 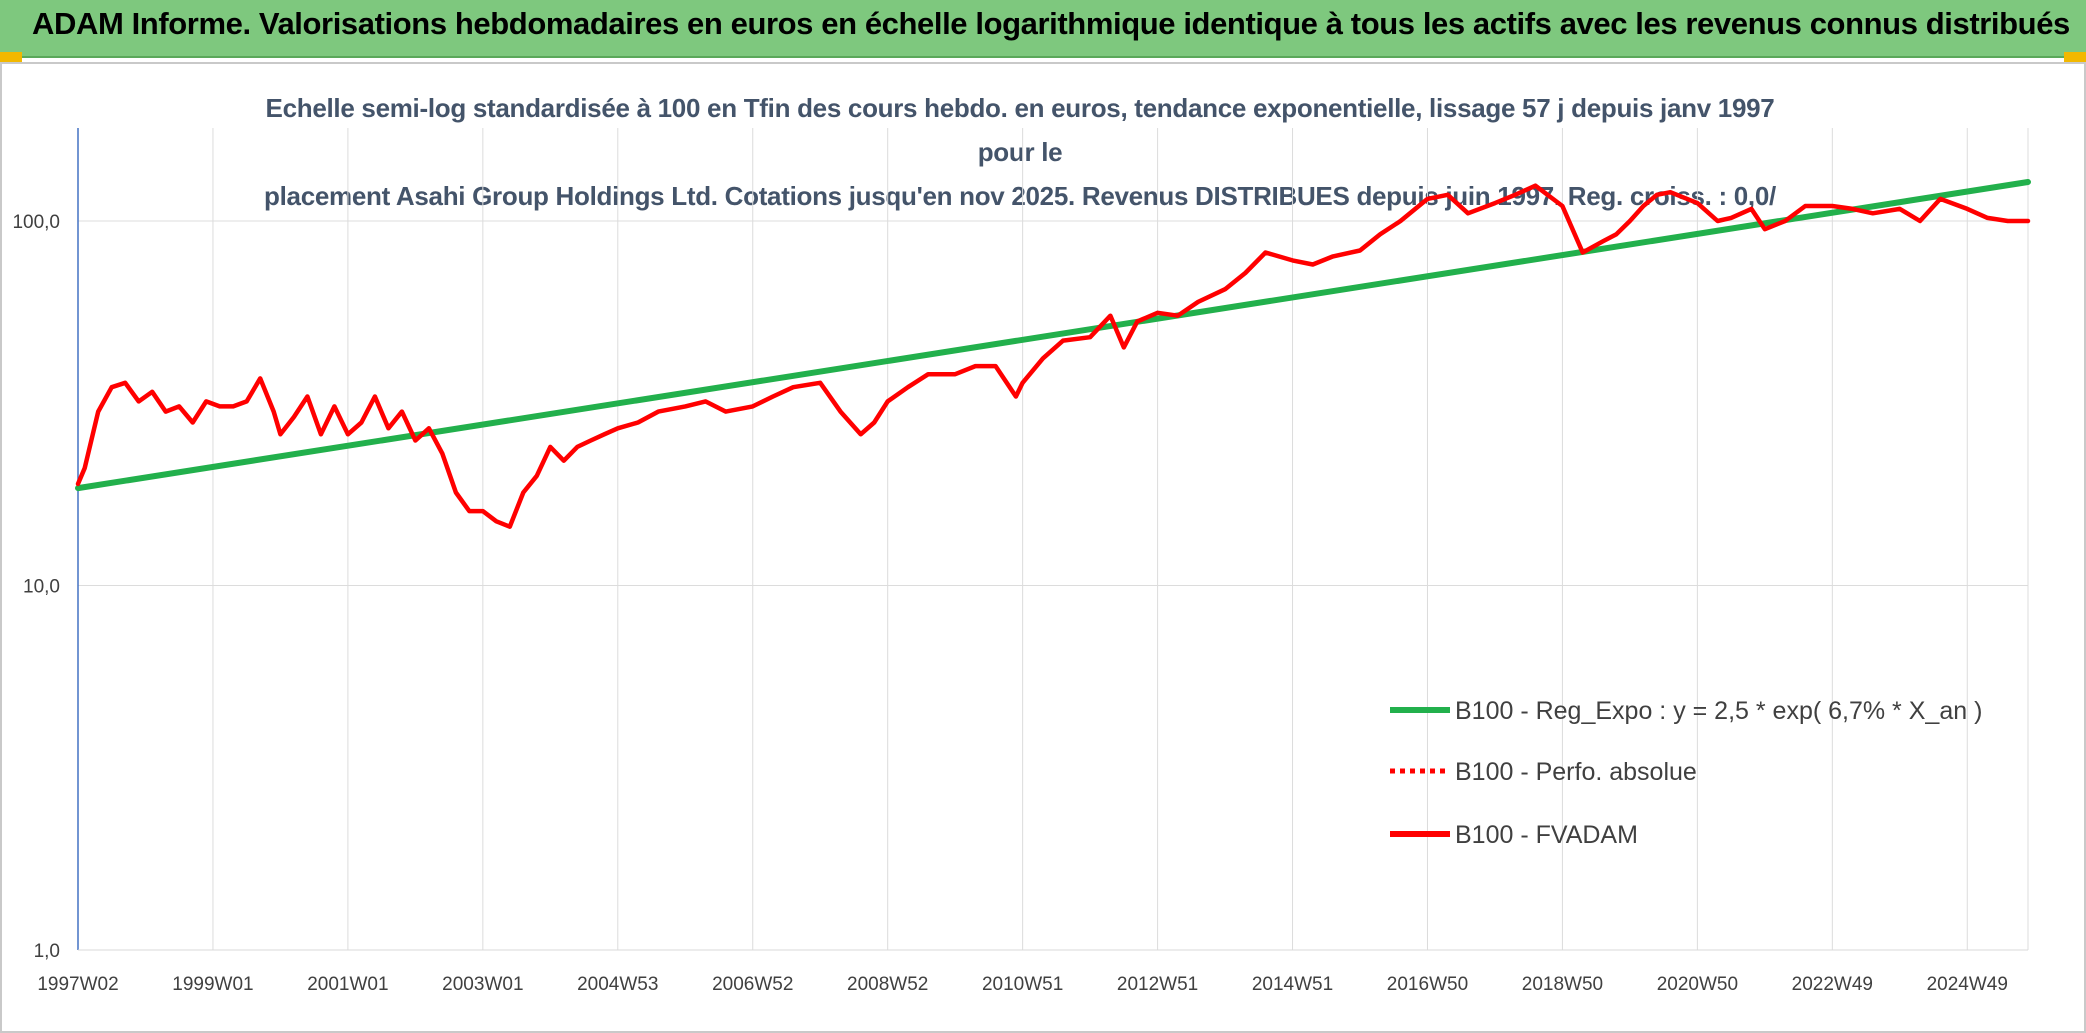 What do you see at coordinates (1576, 772) in the screenshot?
I see `legend-label-perfo: B100 - Perfo. absolue` at bounding box center [1576, 772].